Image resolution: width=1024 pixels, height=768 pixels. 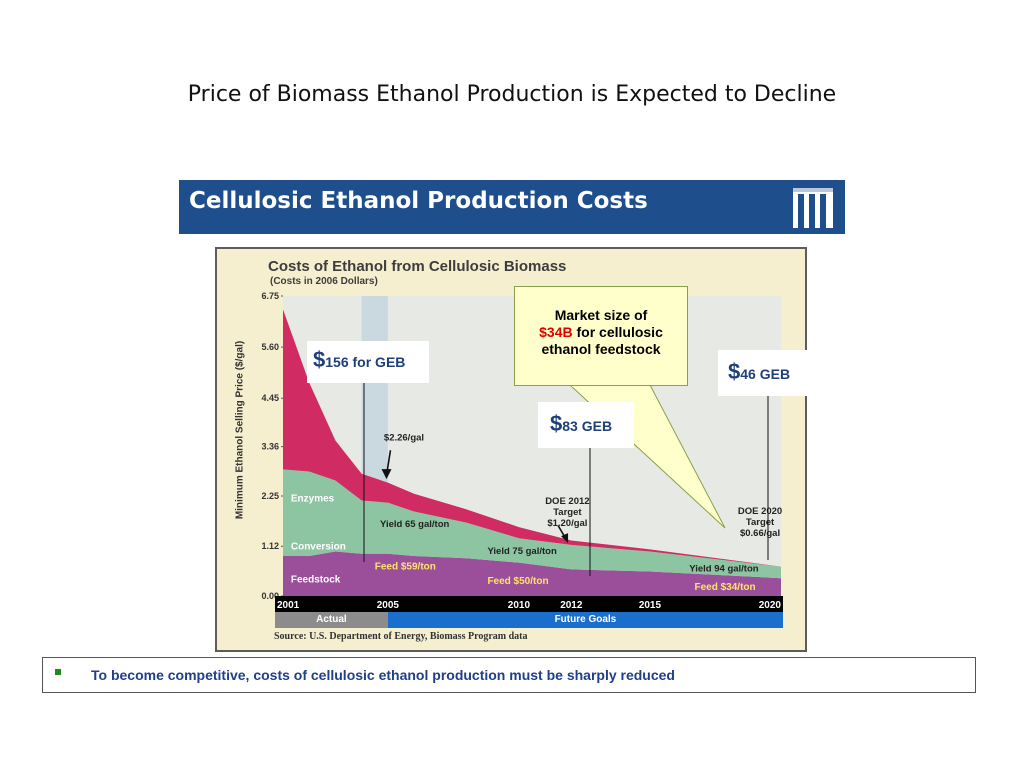 What do you see at coordinates (813, 208) in the screenshot?
I see `building-logo-icon` at bounding box center [813, 208].